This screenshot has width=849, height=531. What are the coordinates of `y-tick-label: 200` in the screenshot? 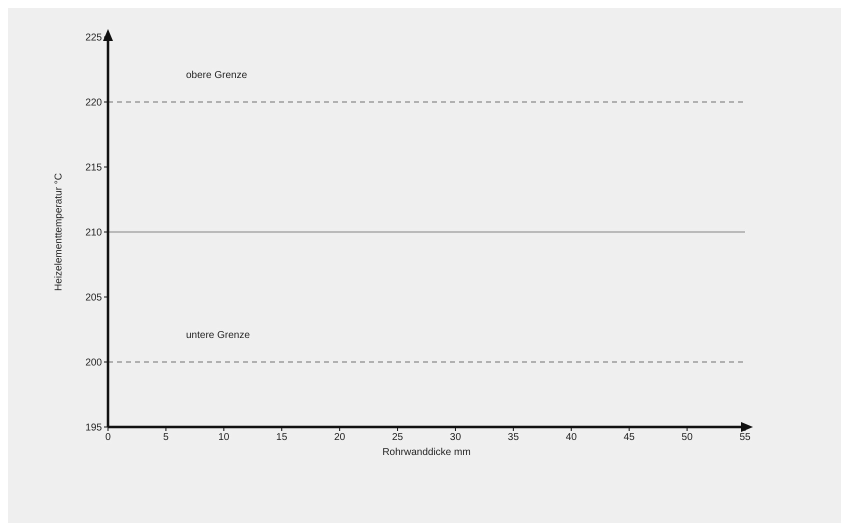 It's located at (93, 363).